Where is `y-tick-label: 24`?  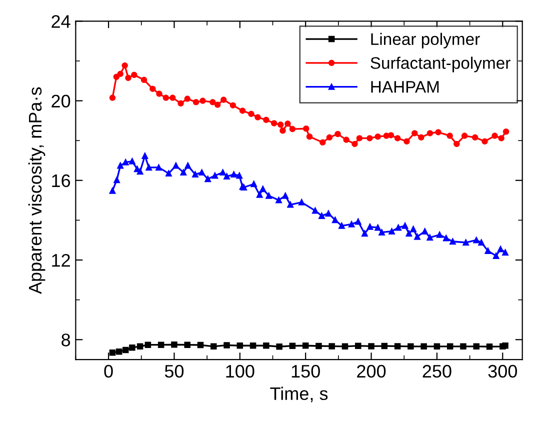 y-tick-label: 24 is located at coordinates (61, 21).